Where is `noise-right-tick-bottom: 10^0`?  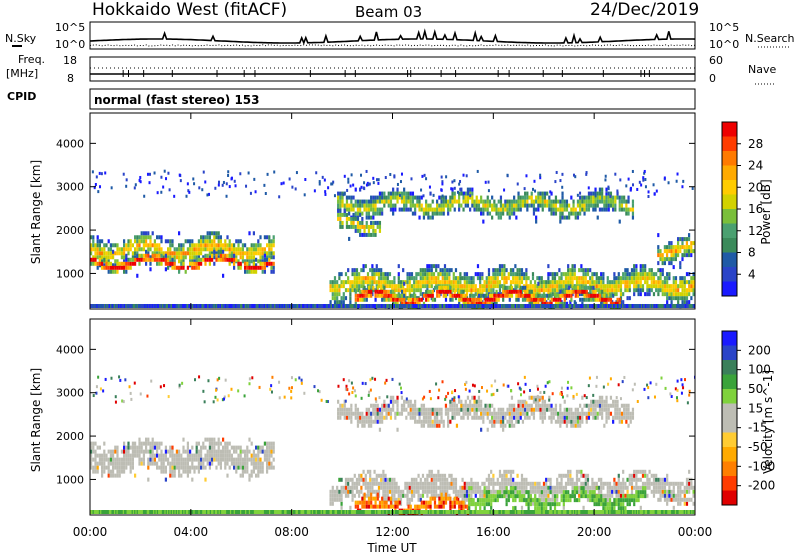 noise-right-tick-bottom: 10^0 is located at coordinates (724, 44).